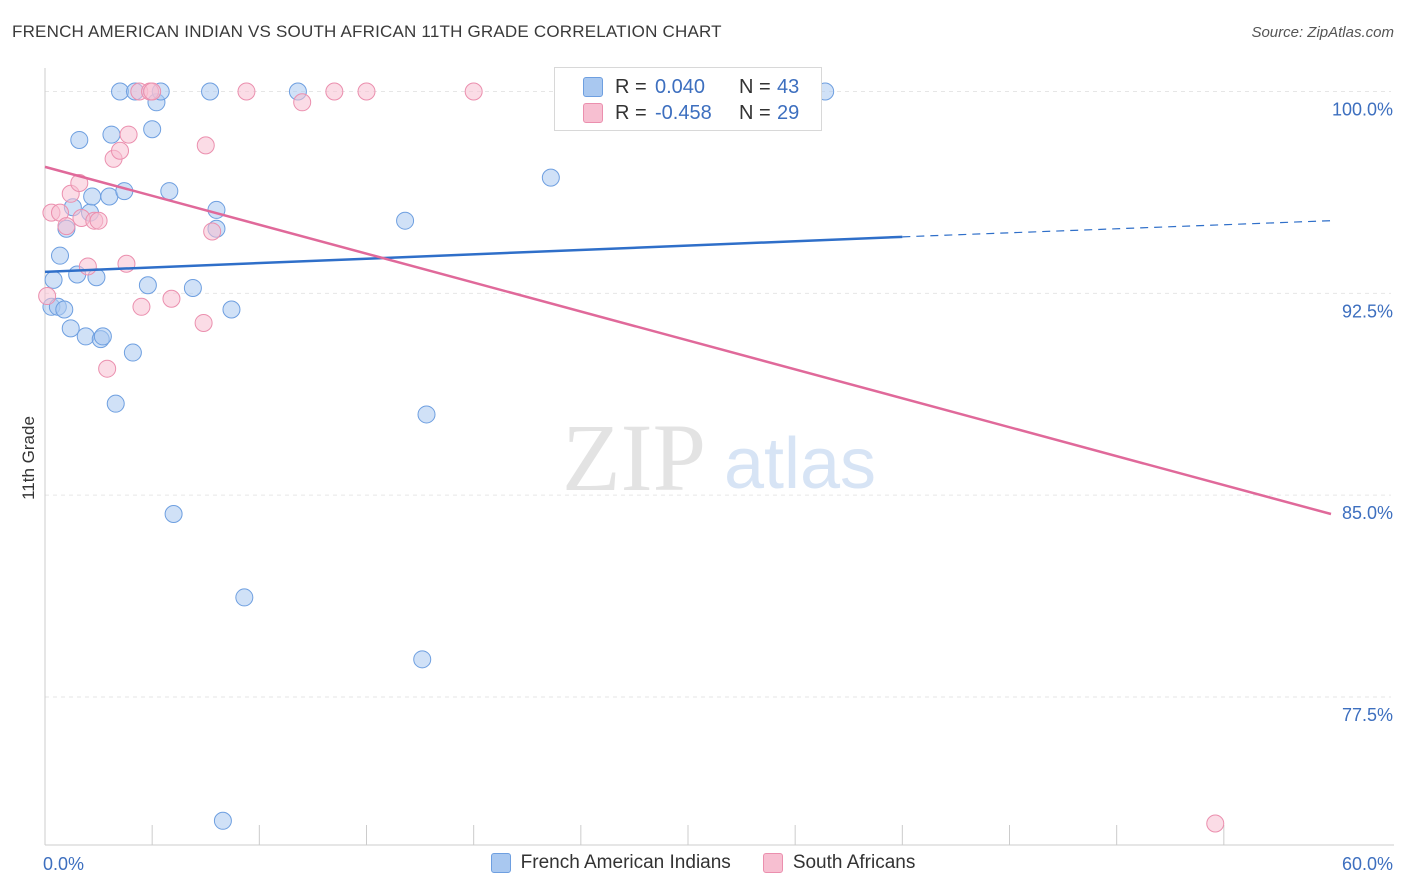 The image size is (1406, 892). I want to click on watermark-atlas: atlas, so click(800, 464).